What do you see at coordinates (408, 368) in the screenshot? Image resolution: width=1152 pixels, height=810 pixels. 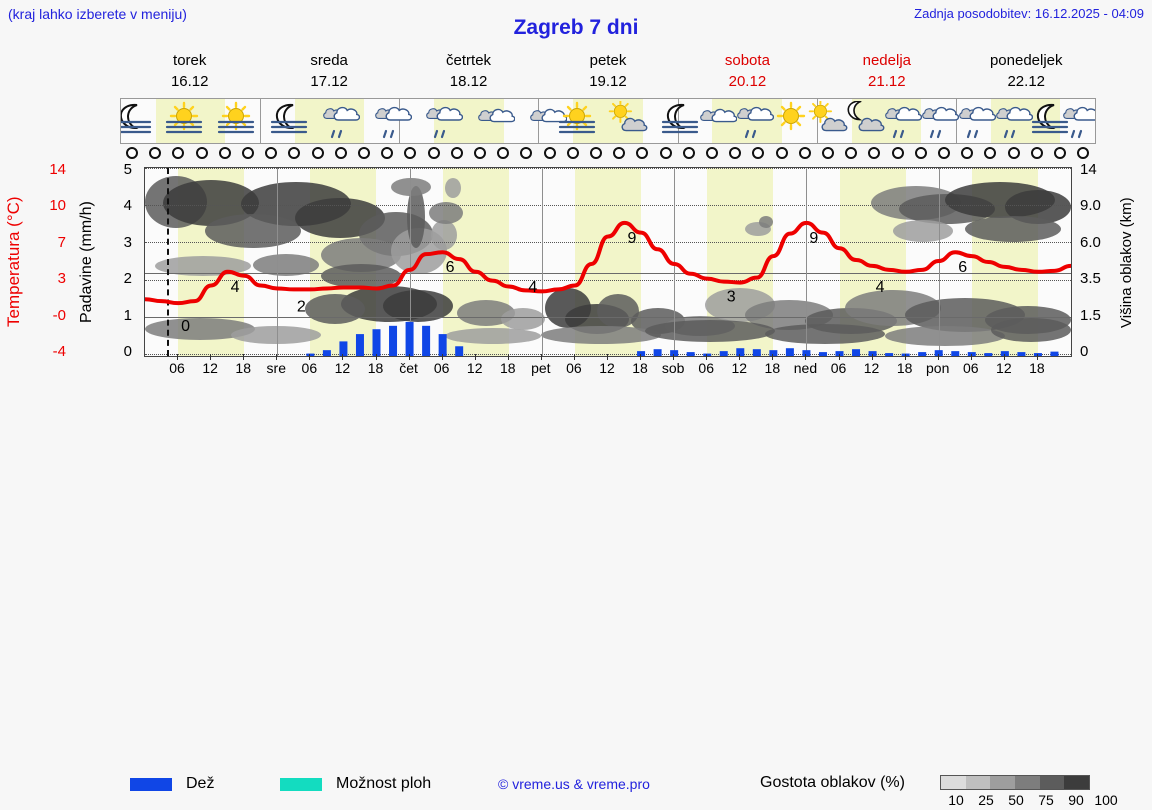 I see `x-axis-label: čet` at bounding box center [408, 368].